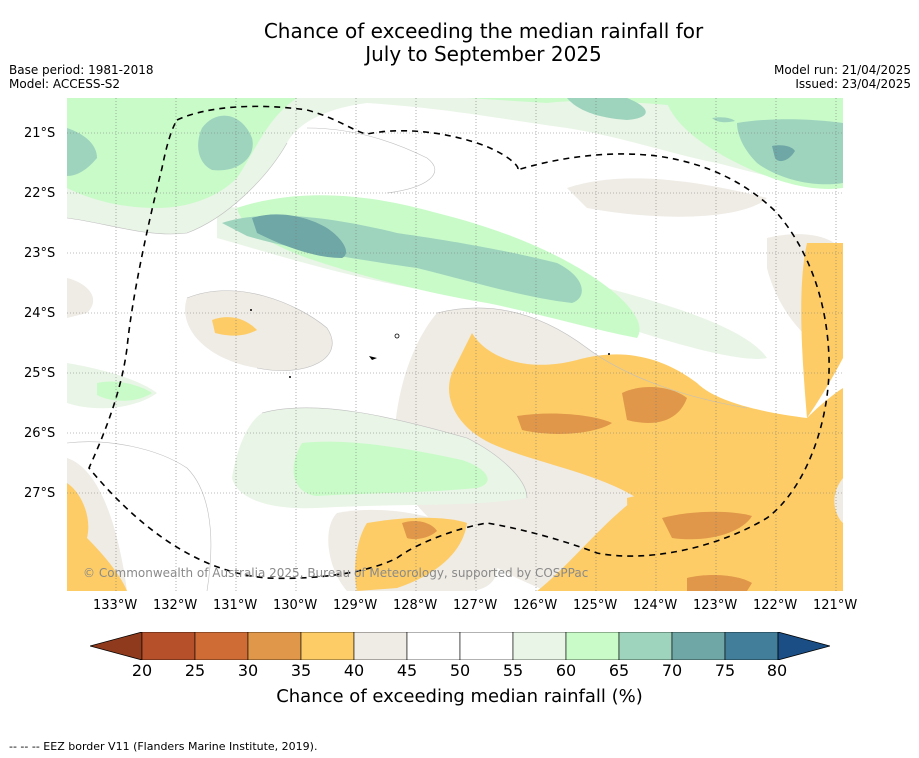 The width and height of the screenshot is (919, 758). What do you see at coordinates (777, 670) in the screenshot?
I see `colorbar-tick: 80` at bounding box center [777, 670].